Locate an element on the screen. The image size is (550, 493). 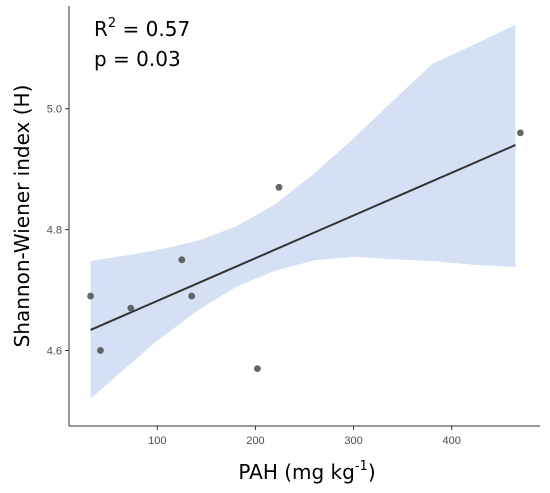
p-value-annotation: p = 0.03 is located at coordinates (137, 59).